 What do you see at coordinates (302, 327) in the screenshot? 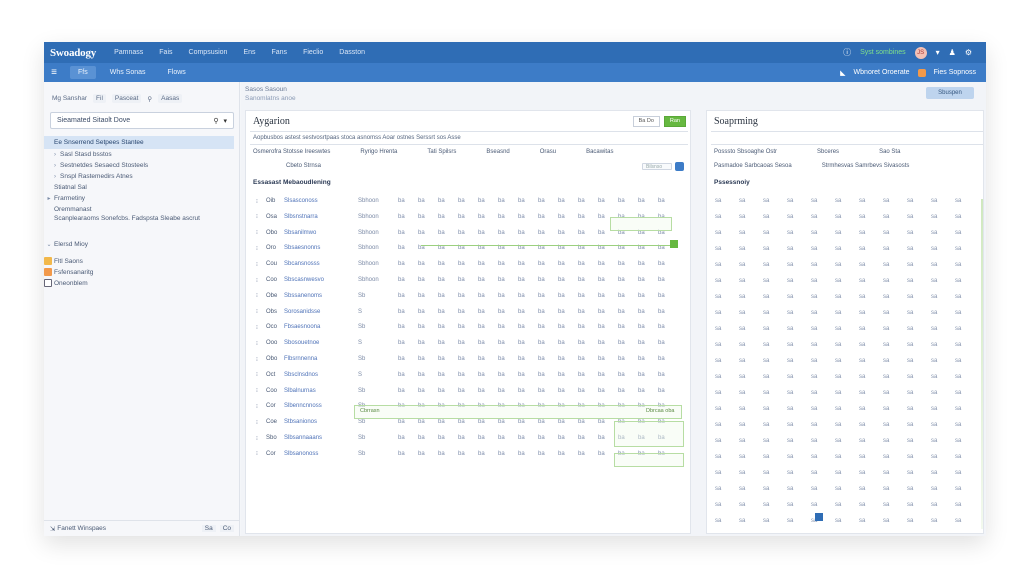
I see `row-name: Fbsaesnoona` at bounding box center [302, 327].